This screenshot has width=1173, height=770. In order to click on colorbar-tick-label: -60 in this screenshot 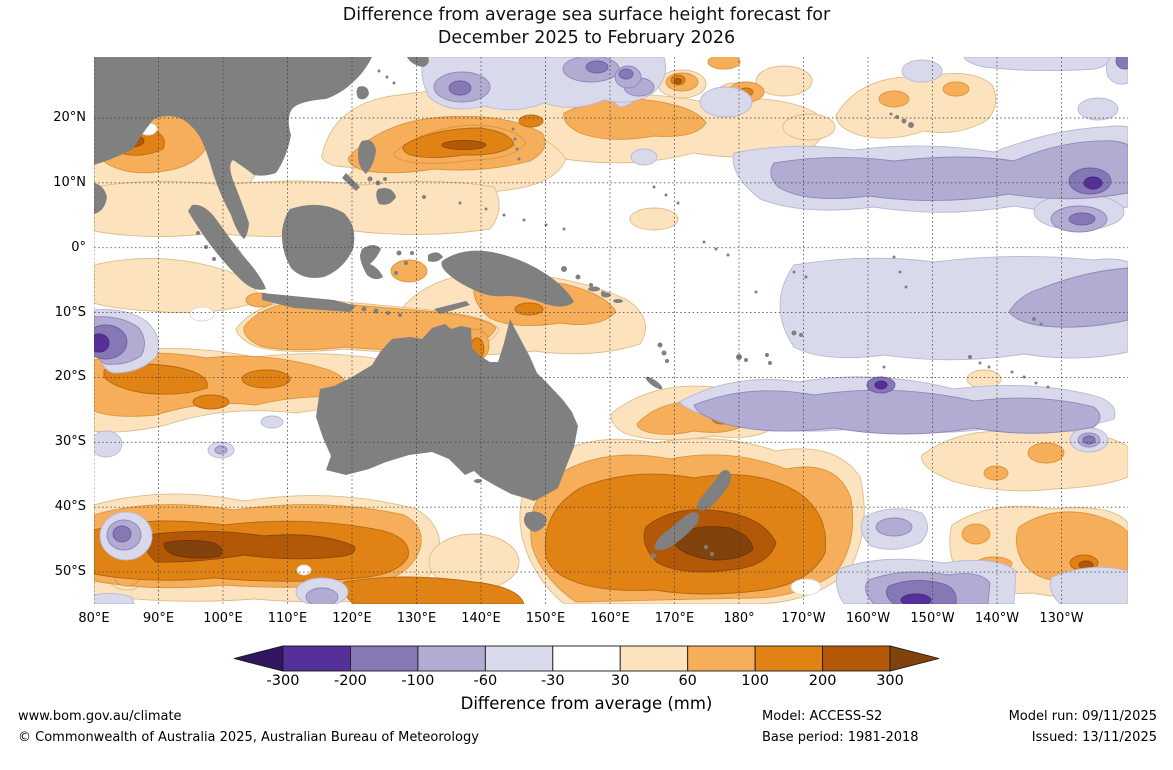, I will do `click(485, 681)`.